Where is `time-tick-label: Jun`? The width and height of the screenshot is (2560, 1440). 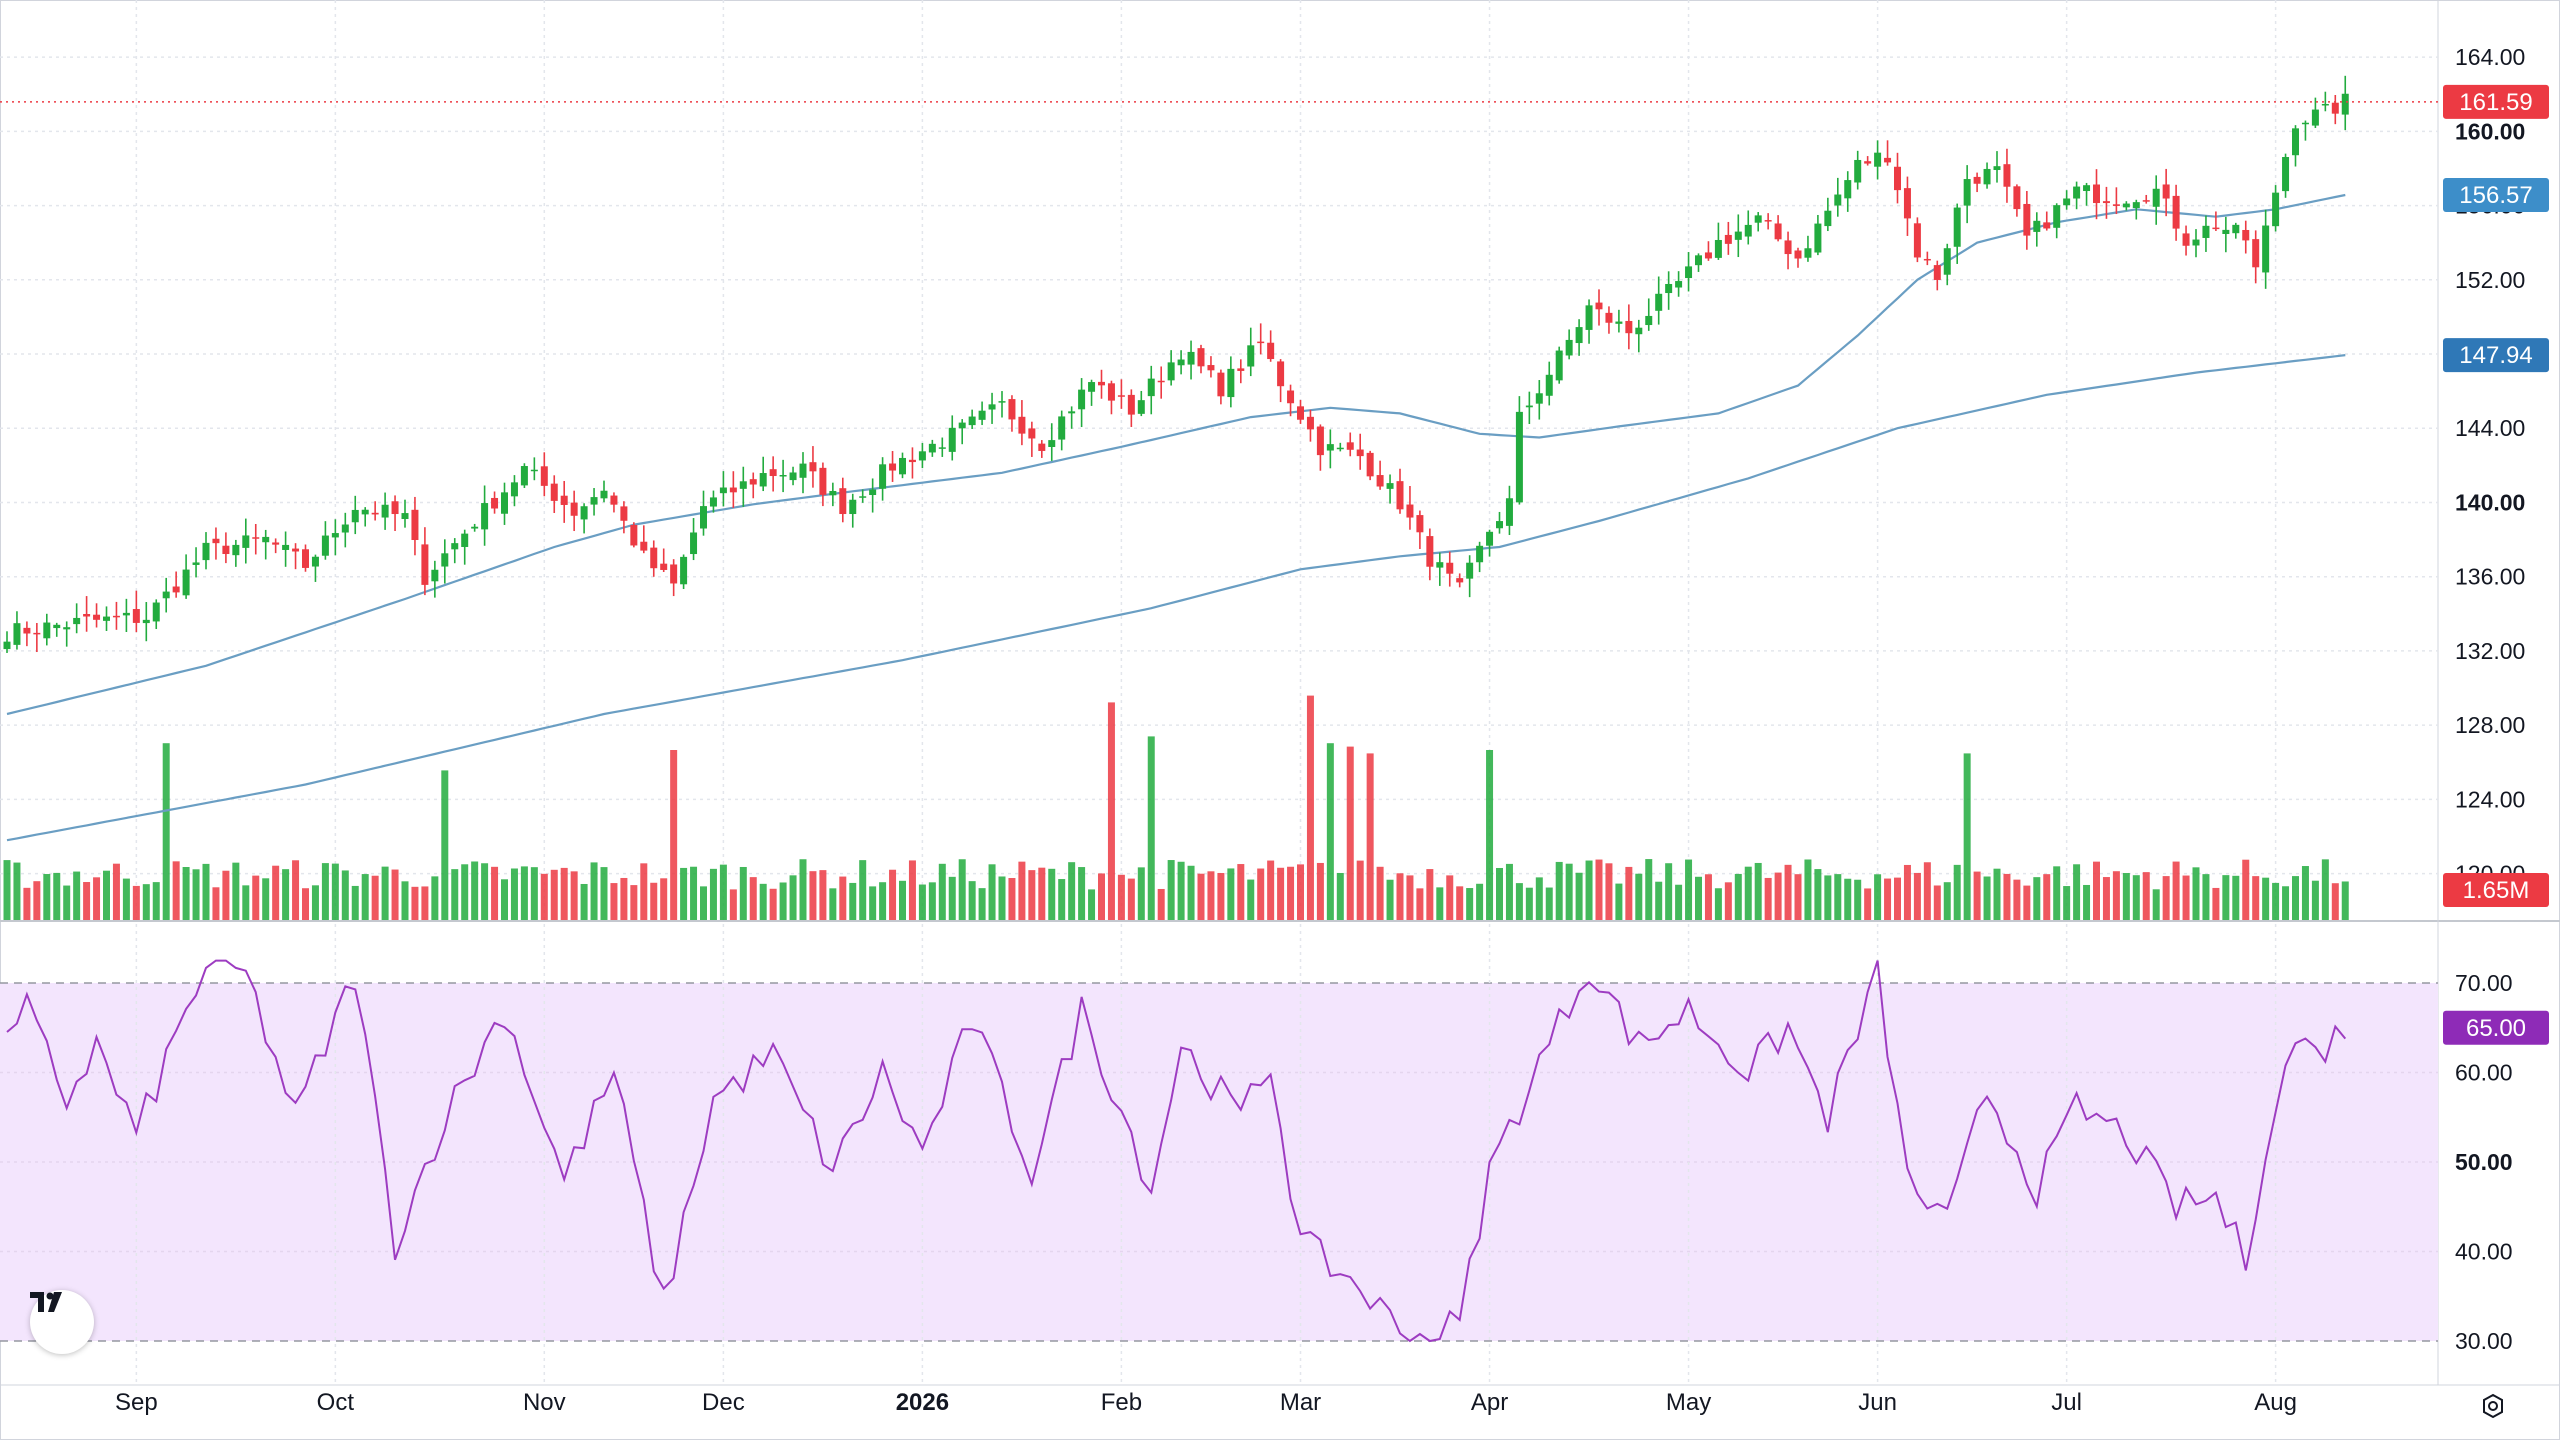 time-tick-label: Jun is located at coordinates (1877, 1402).